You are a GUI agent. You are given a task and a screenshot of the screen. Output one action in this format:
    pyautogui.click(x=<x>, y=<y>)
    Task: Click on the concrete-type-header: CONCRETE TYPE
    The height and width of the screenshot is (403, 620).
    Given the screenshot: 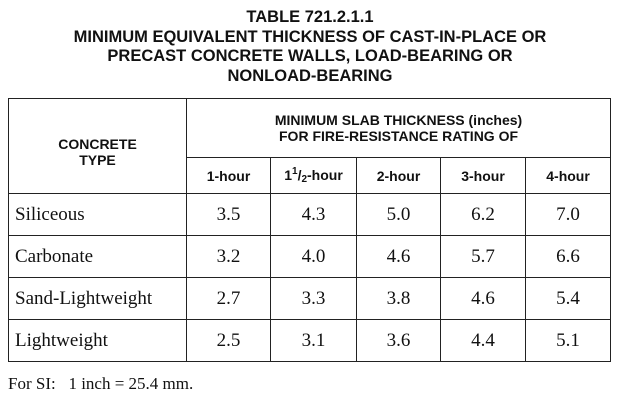 What is the action you would take?
    pyautogui.click(x=97, y=146)
    